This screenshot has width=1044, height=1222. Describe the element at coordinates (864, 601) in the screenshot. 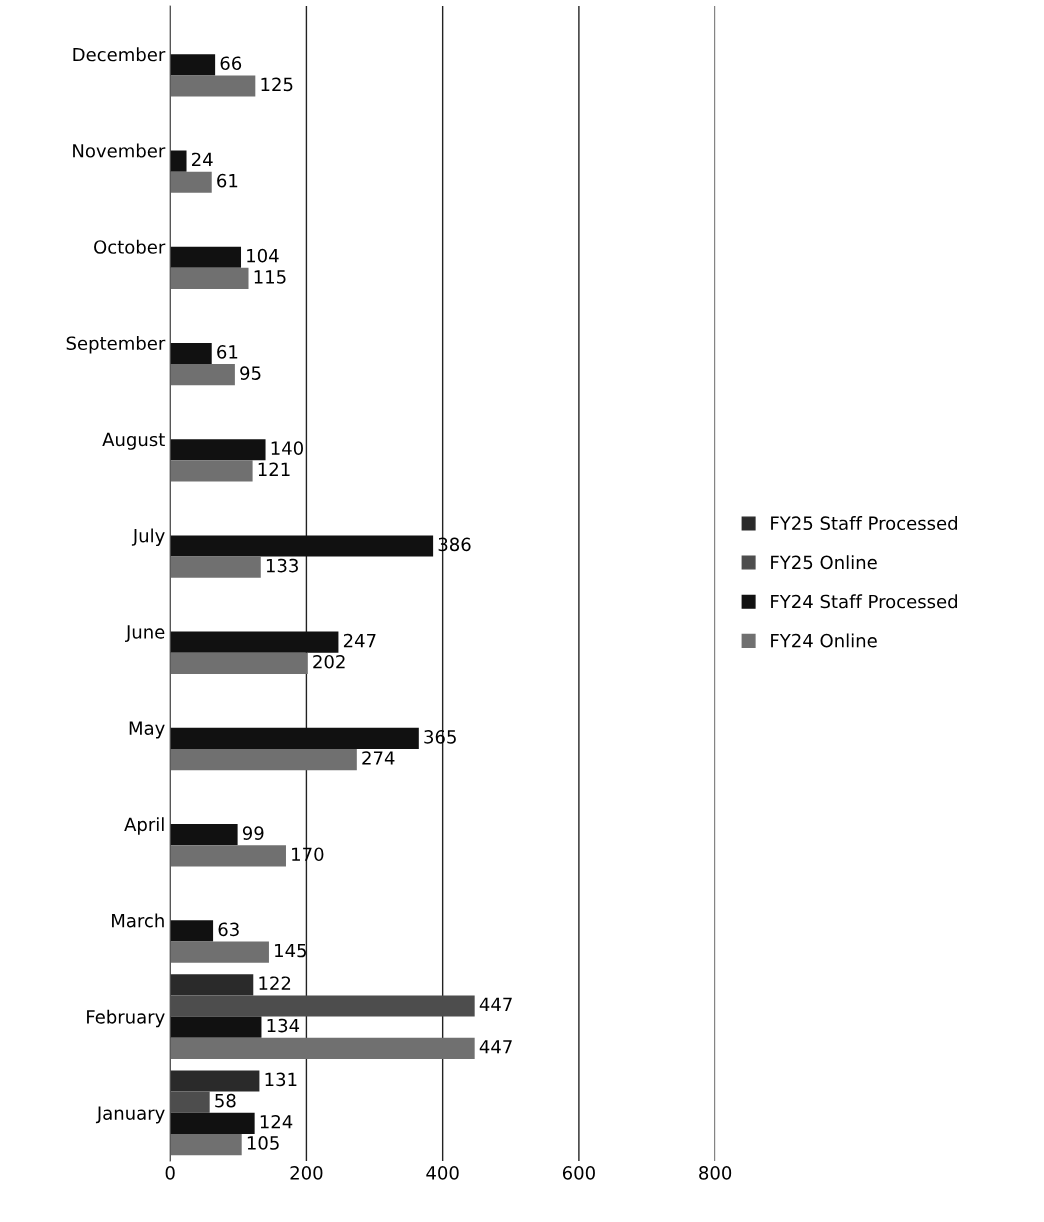

I see `legend-label: FY24 Staff Processed` at that location.